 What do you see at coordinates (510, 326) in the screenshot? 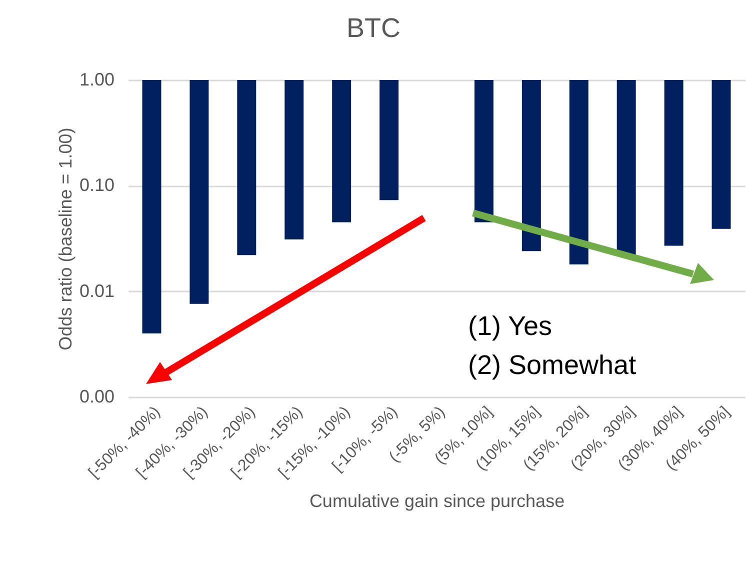
I see `annotation: (1) Yes` at bounding box center [510, 326].